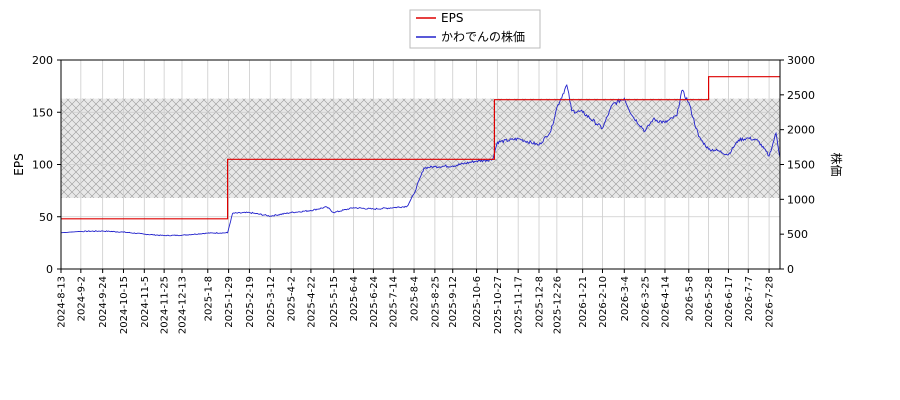 This screenshot has width=900, height=400. I want to click on x-tick-label: 2026-6-17, so click(729, 302).